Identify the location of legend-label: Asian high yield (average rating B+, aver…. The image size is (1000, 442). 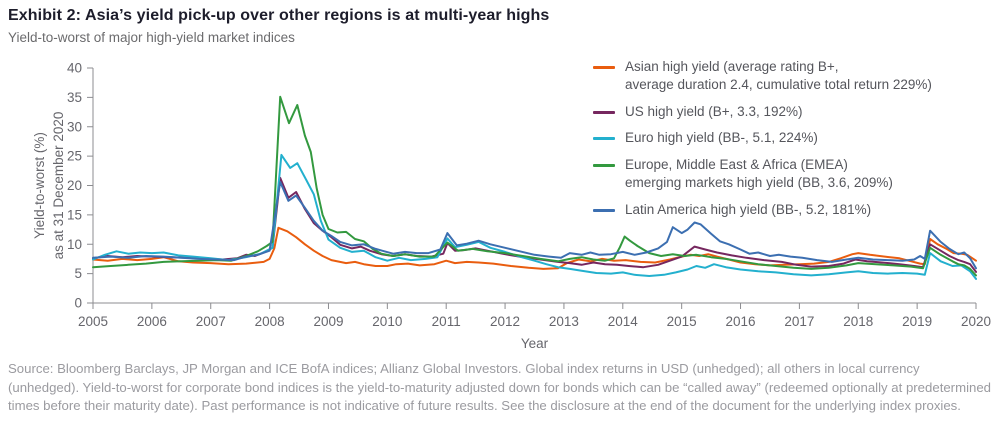
(778, 76).